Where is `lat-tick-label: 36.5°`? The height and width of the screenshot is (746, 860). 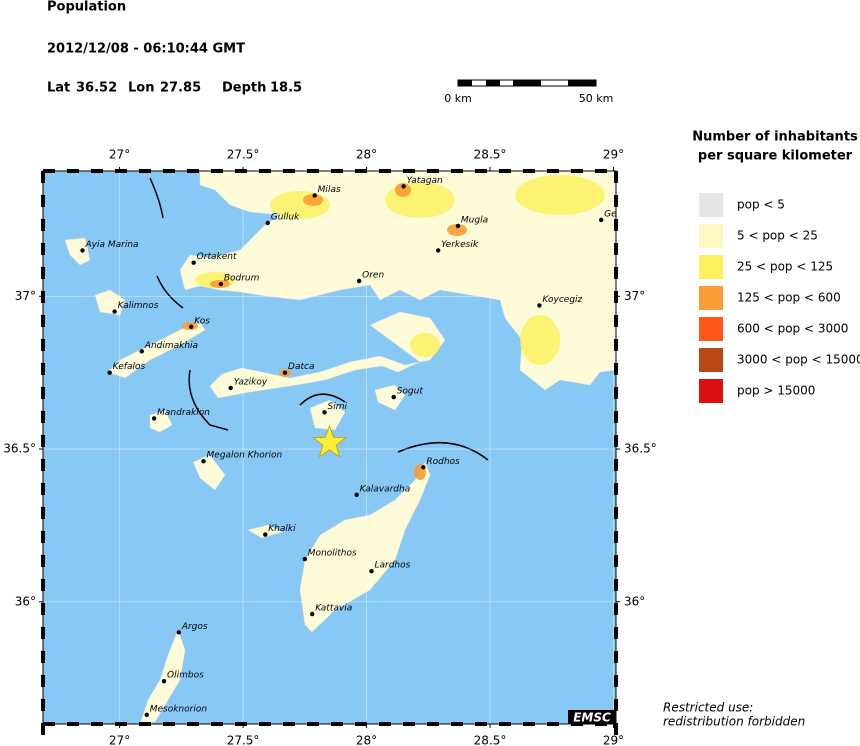 lat-tick-label: 36.5° is located at coordinates (640, 449).